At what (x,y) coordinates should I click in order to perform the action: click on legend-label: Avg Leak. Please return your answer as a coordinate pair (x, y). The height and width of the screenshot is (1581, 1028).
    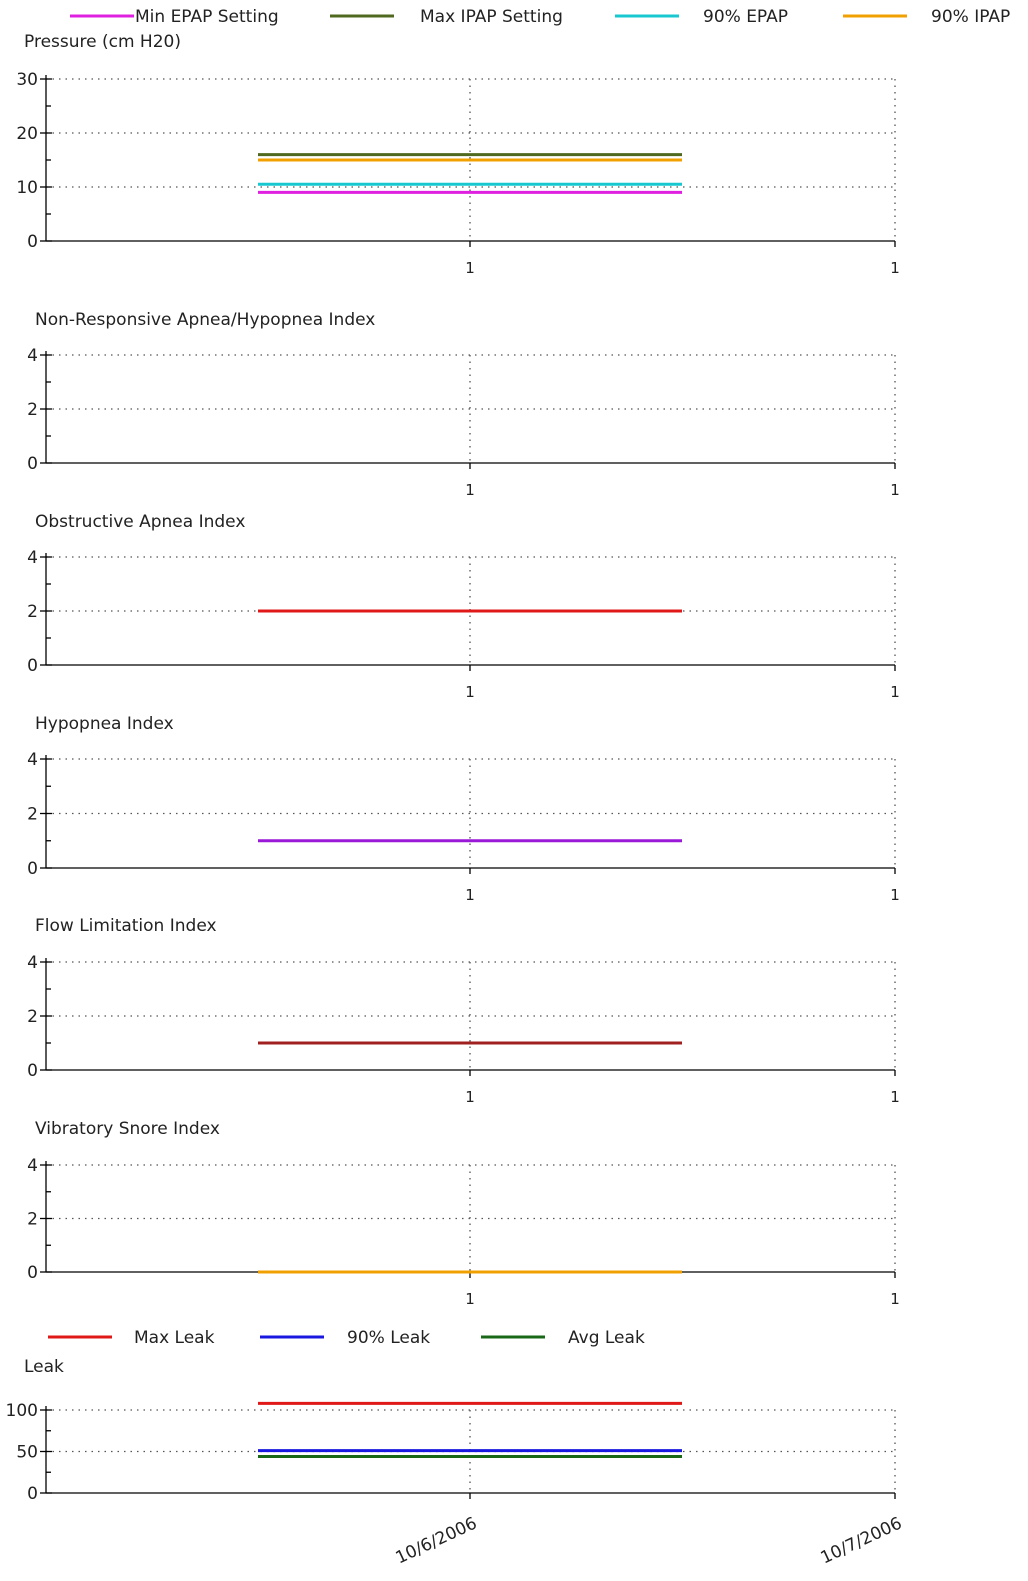
    Looking at the image, I should click on (606, 1338).